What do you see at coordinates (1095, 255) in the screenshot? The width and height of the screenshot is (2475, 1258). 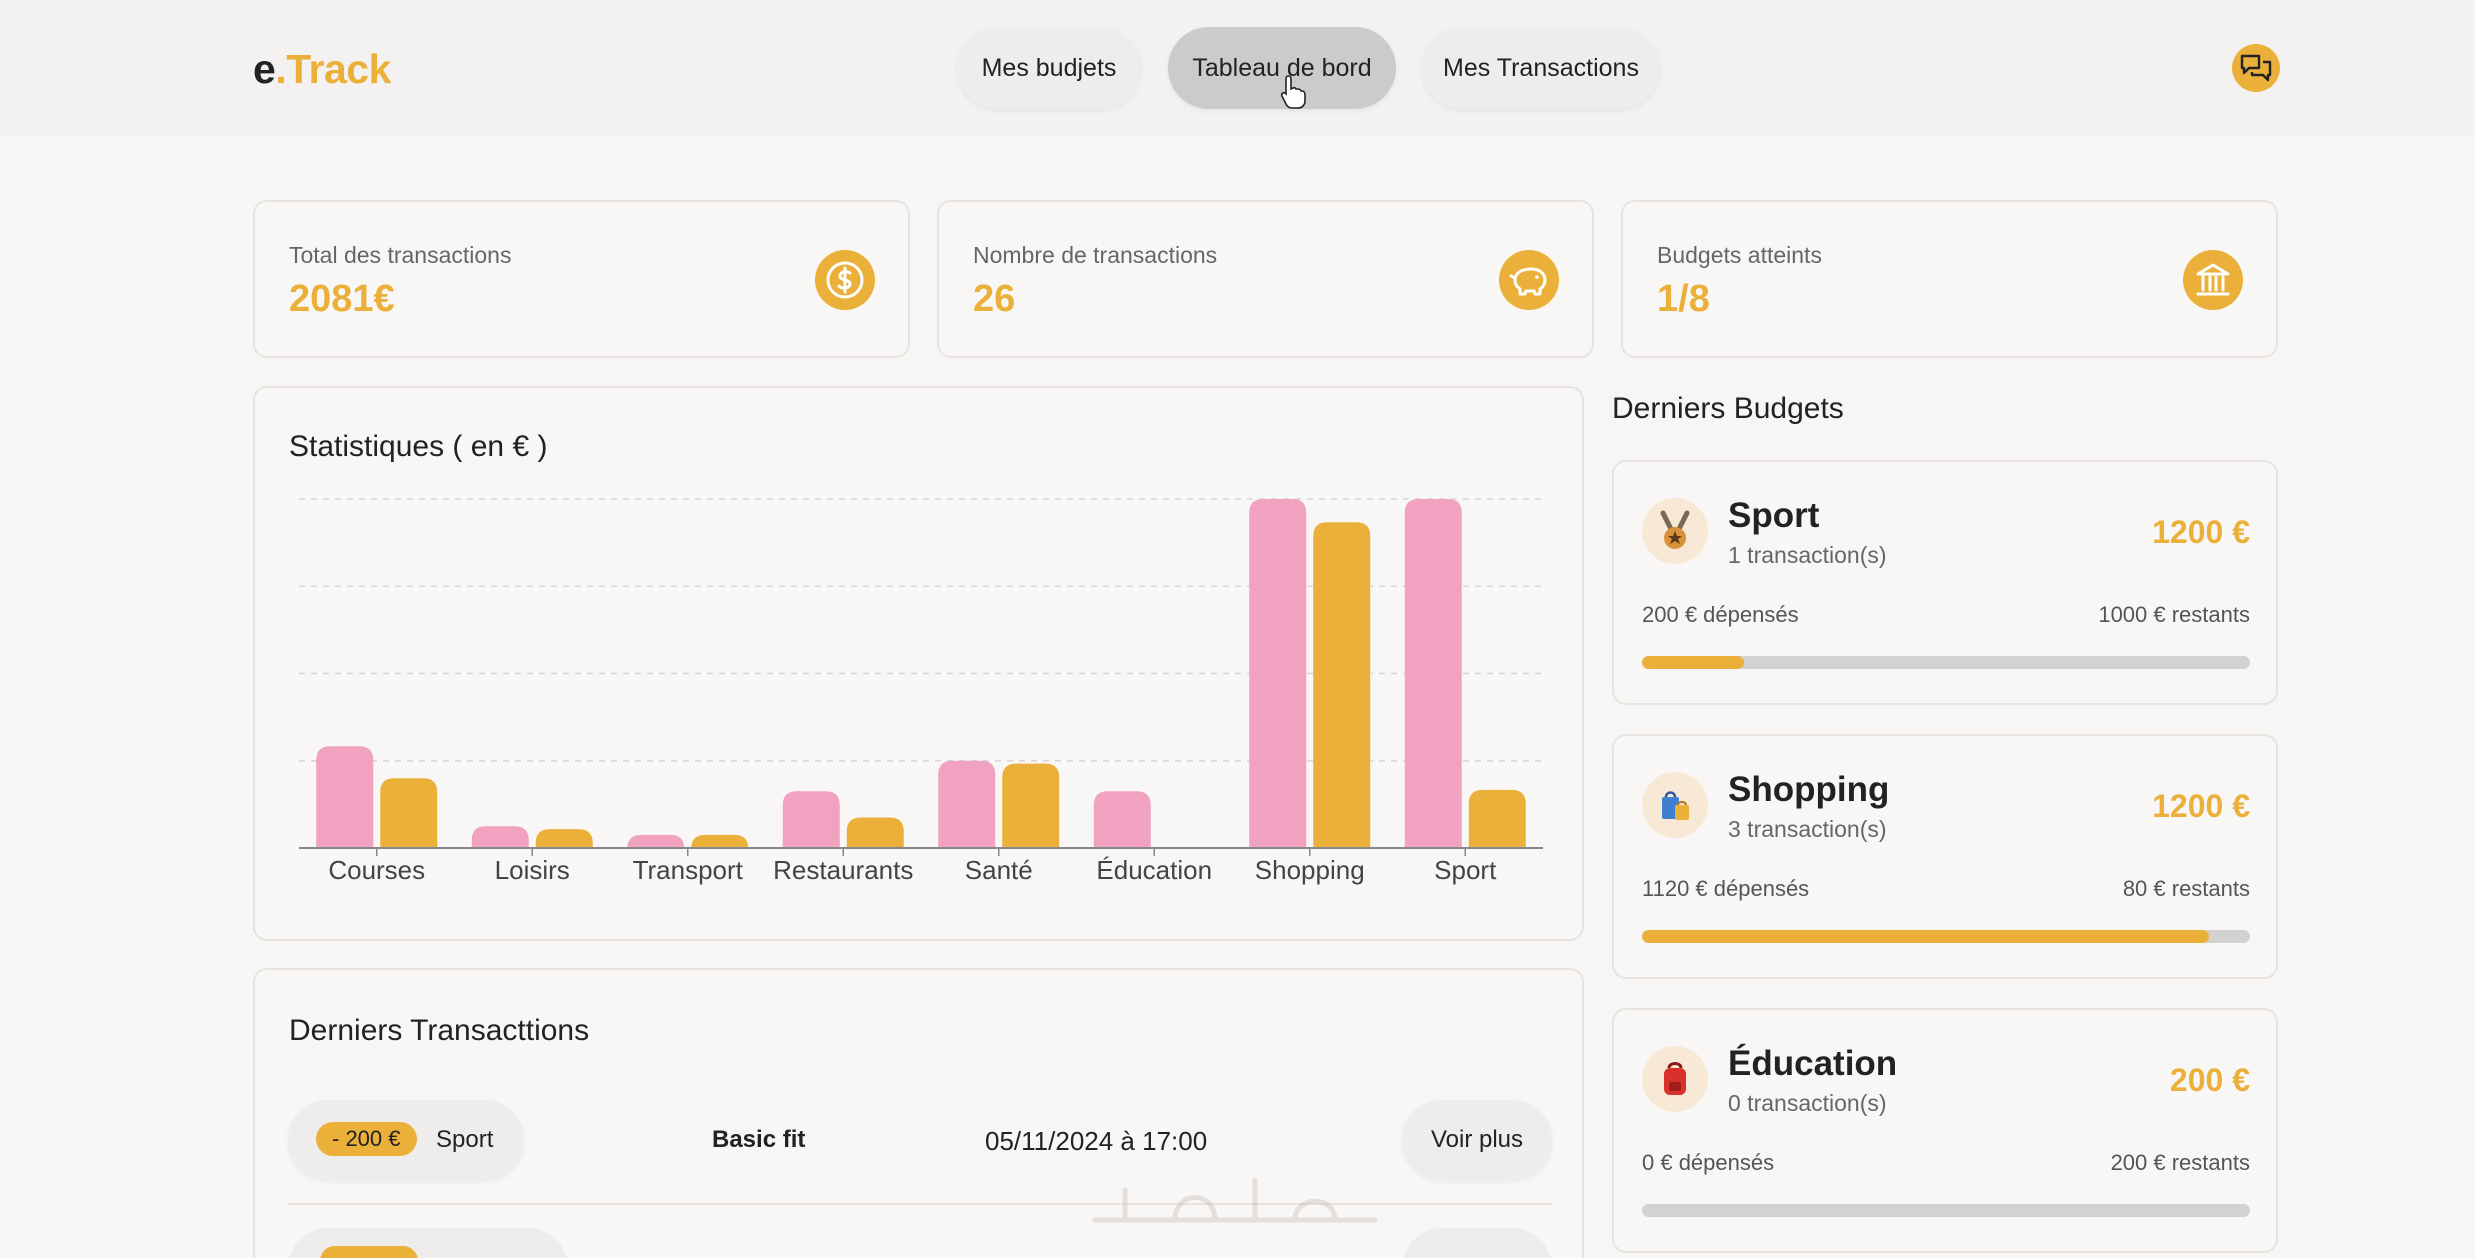 I see `stat-label: Nombre de transactions` at bounding box center [1095, 255].